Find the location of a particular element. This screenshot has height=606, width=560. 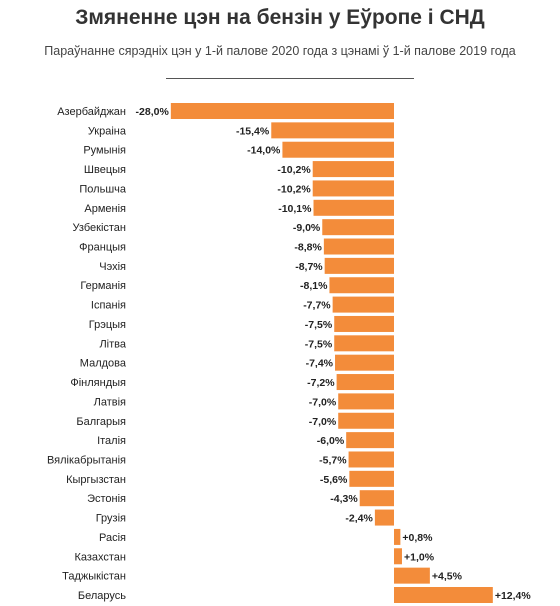

value-label: -5,6% is located at coordinates (334, 480).